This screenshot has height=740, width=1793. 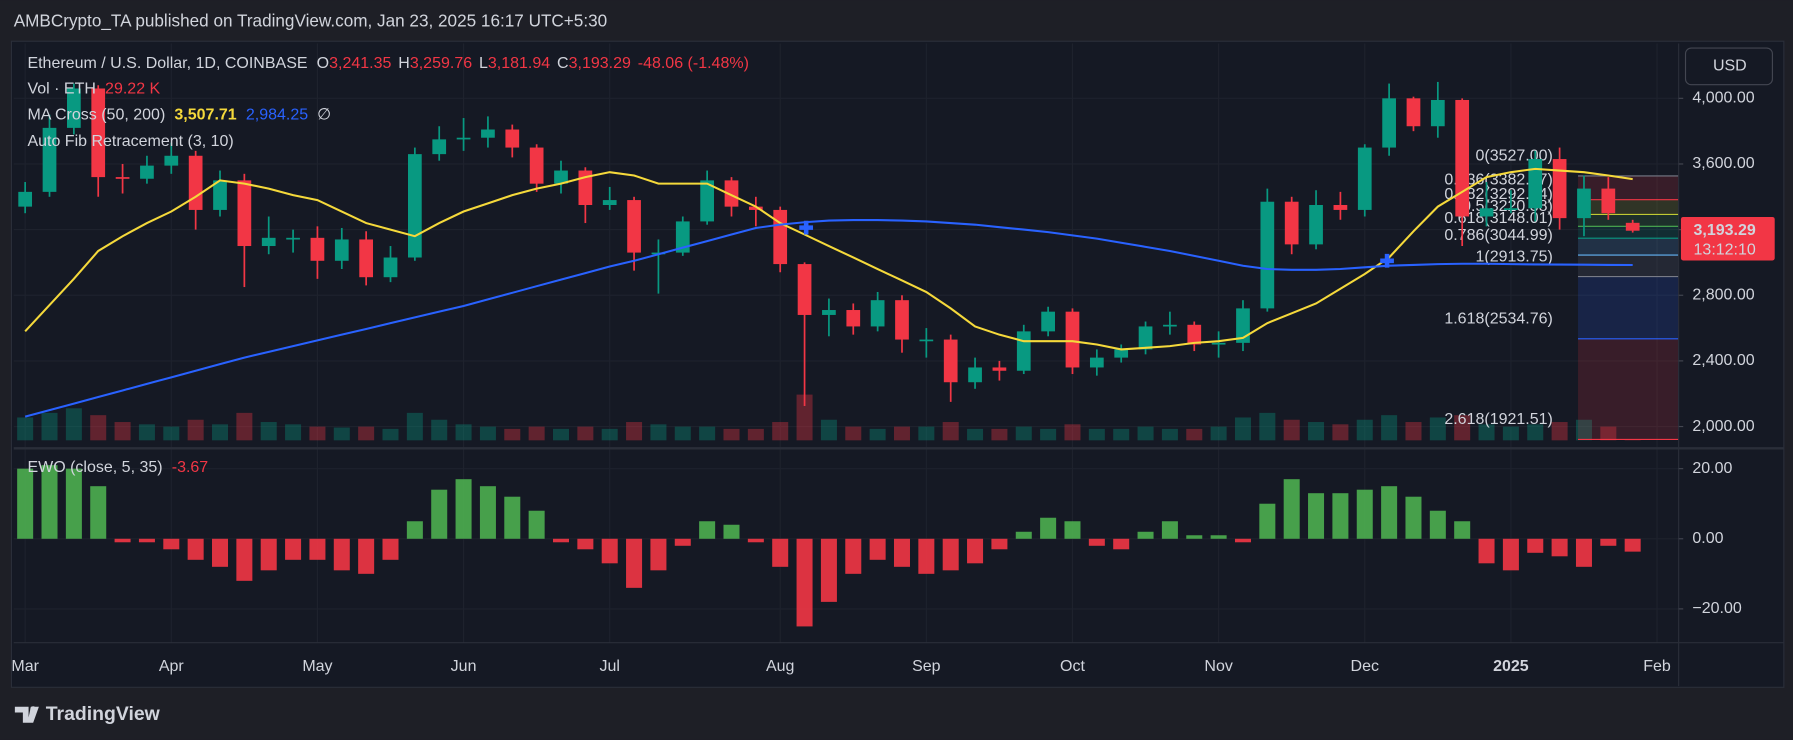 I want to click on fib-label: 1(2913.75), so click(x=1513, y=256).